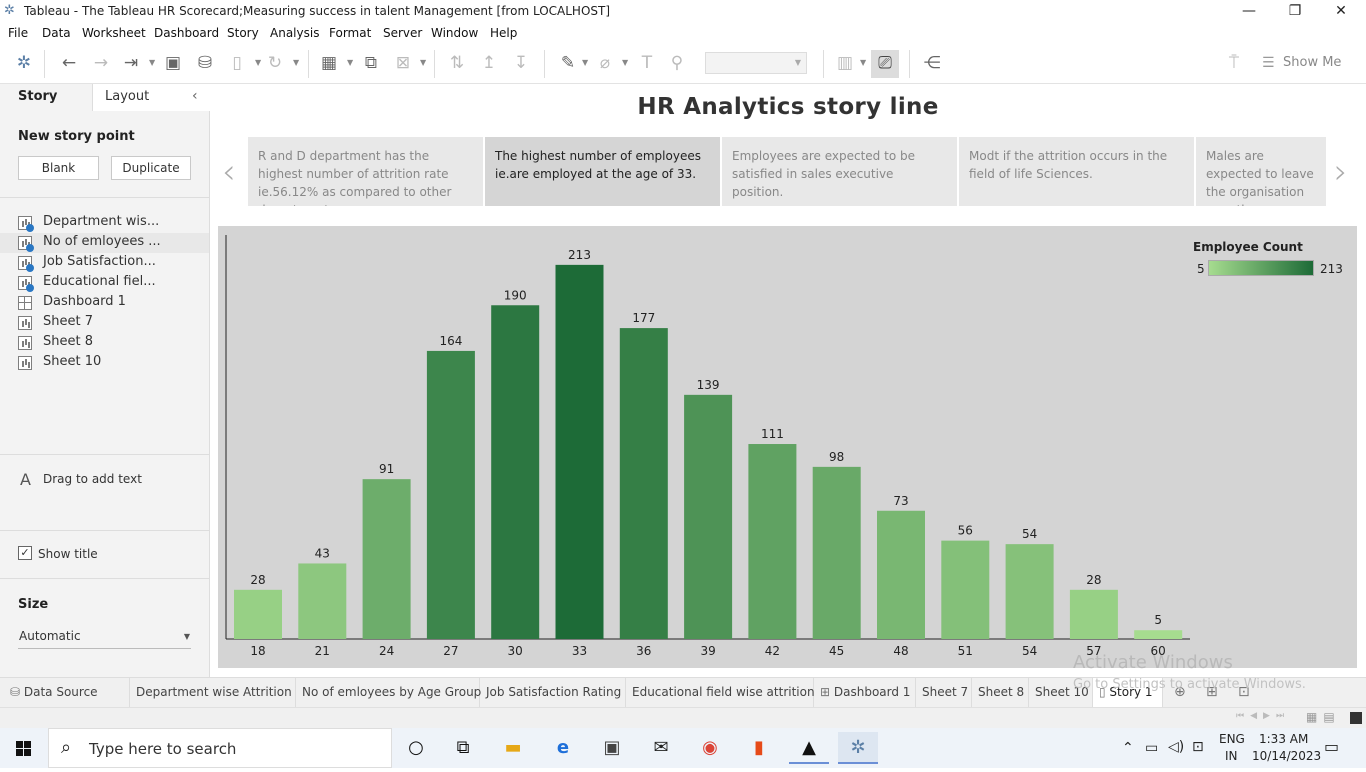 This screenshot has height=772, width=1366. Describe the element at coordinates (1152, 748) in the screenshot. I see `battery-icon: ▭` at that location.